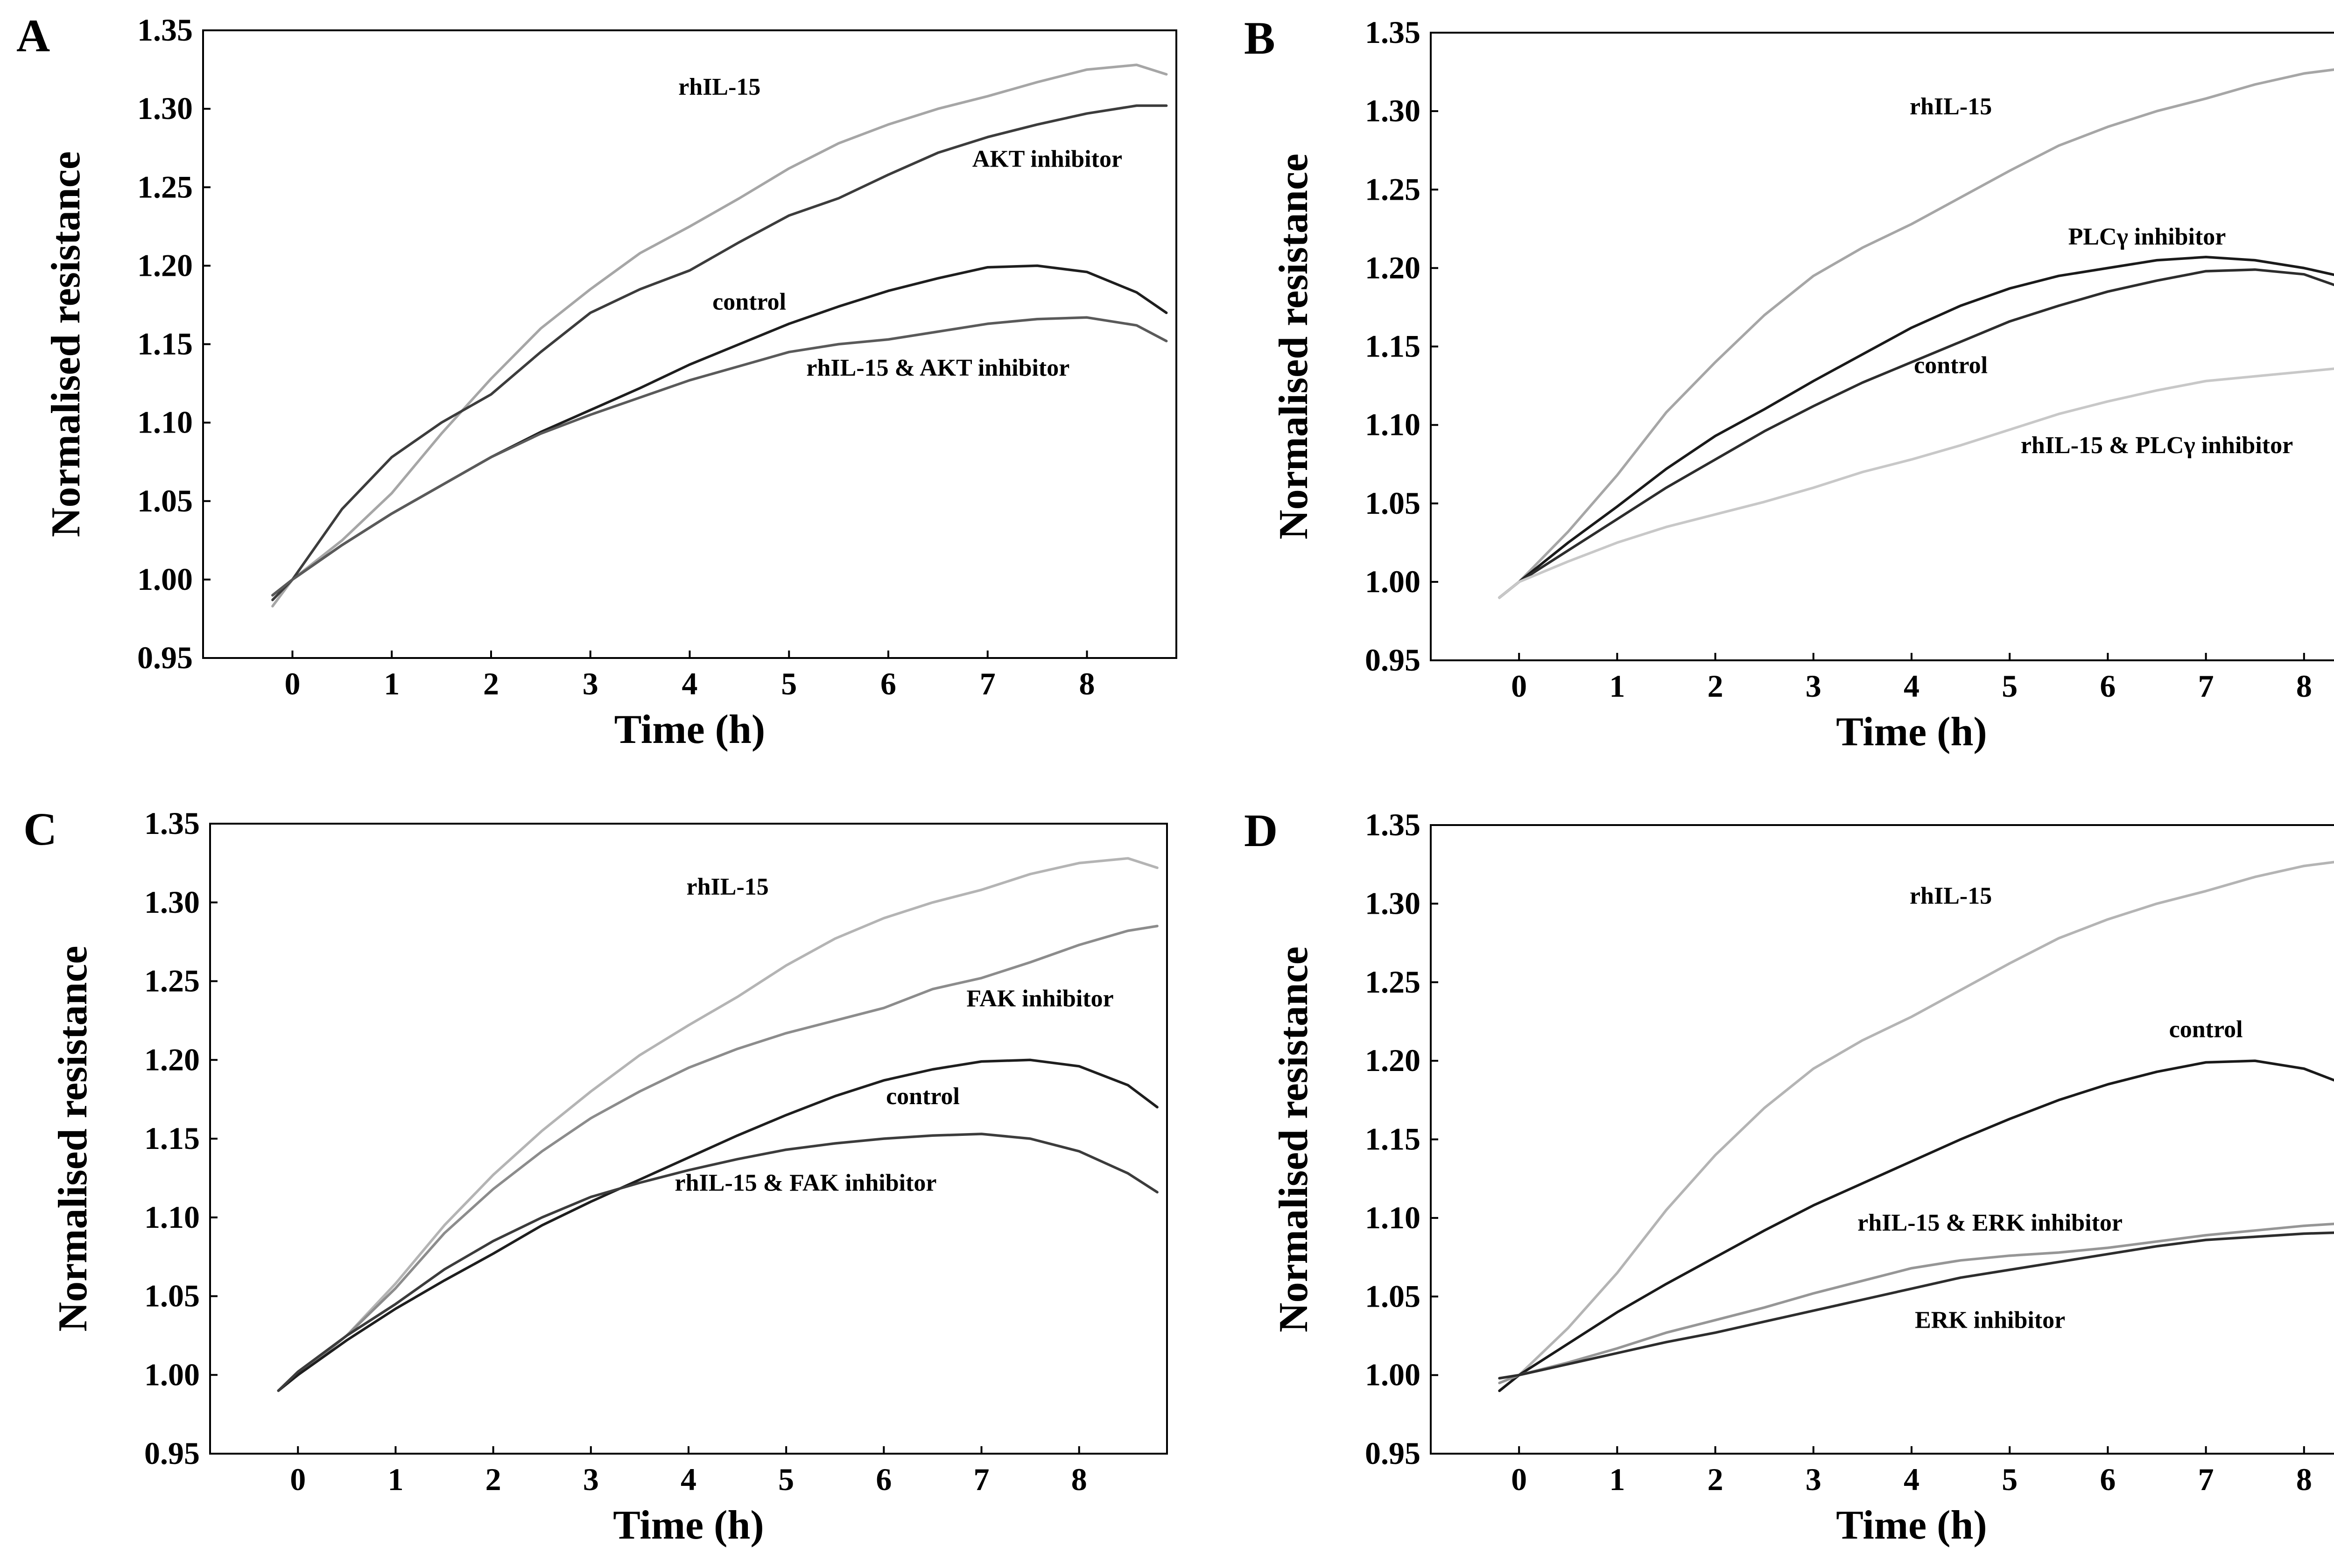  I want to click on series-label-akt-inhibitor: AKT inhibitor, so click(1047, 159).